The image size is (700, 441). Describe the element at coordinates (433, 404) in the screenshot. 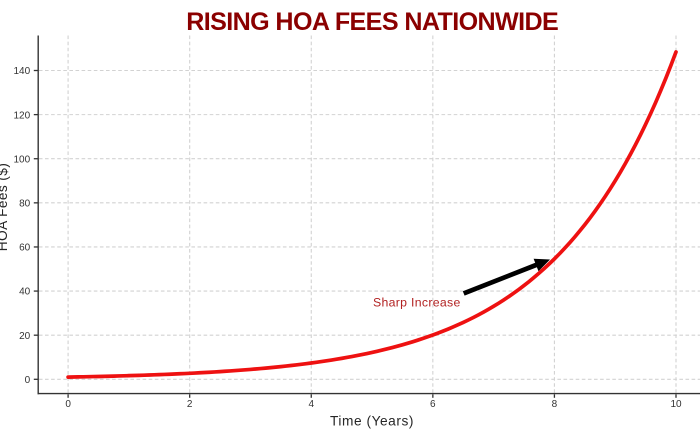

I see `svg-text: 6` at that location.